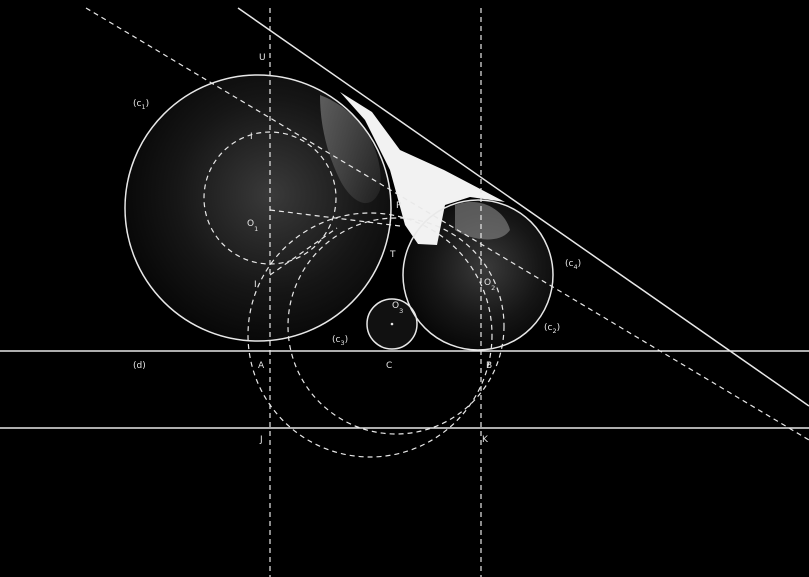  What do you see at coordinates (139, 366) in the screenshot?
I see `label-d: (d)` at bounding box center [139, 366].